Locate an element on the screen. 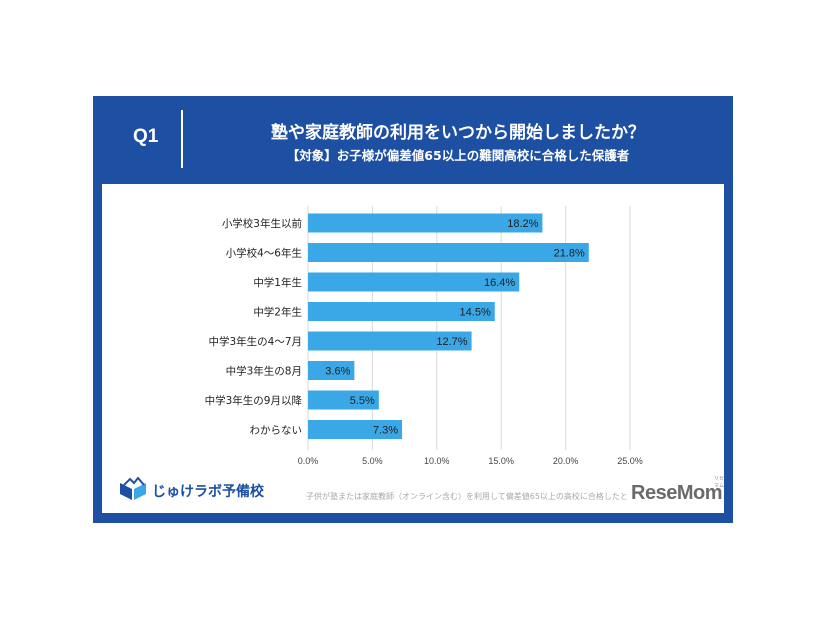  bar-value-label: 7.3% is located at coordinates (385, 431).